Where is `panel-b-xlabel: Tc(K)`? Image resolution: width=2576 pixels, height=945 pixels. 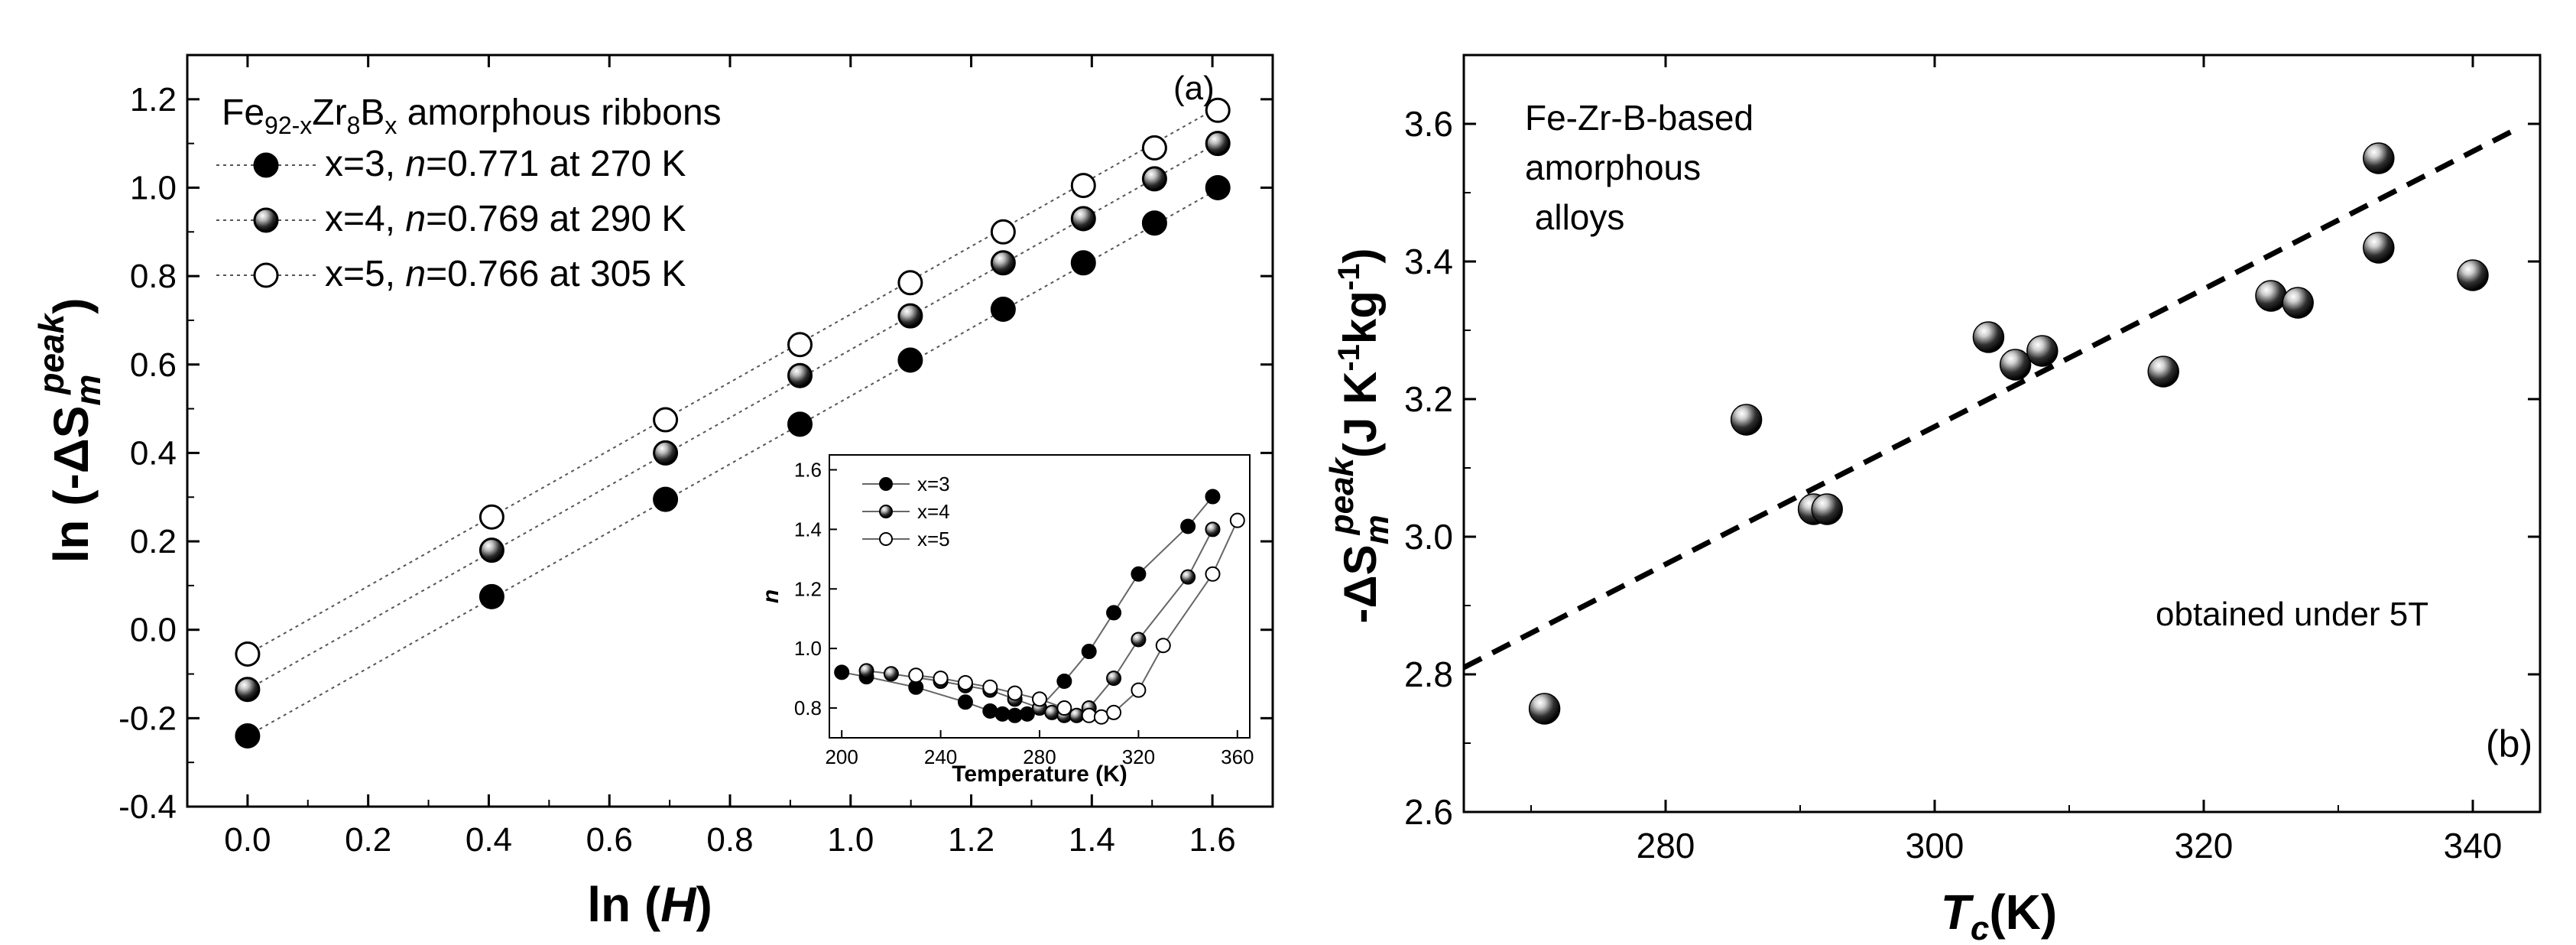
panel-b-xlabel: Tc(K) is located at coordinates (1999, 915).